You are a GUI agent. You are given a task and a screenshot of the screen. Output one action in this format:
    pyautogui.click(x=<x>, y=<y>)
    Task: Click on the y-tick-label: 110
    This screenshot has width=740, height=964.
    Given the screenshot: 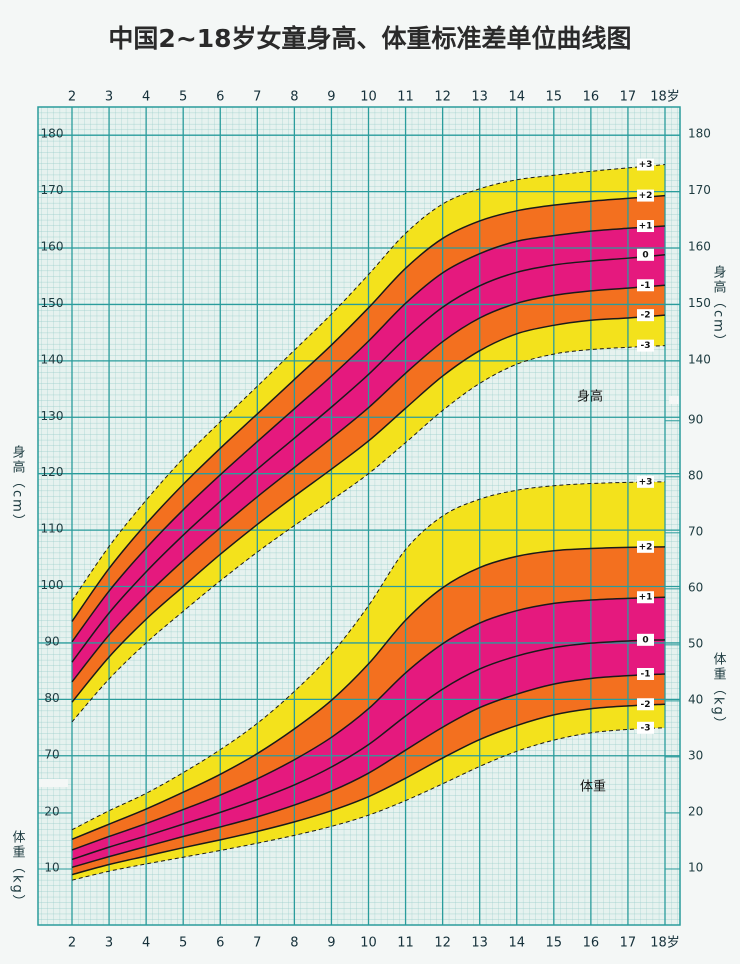 What is the action you would take?
    pyautogui.click(x=52, y=529)
    